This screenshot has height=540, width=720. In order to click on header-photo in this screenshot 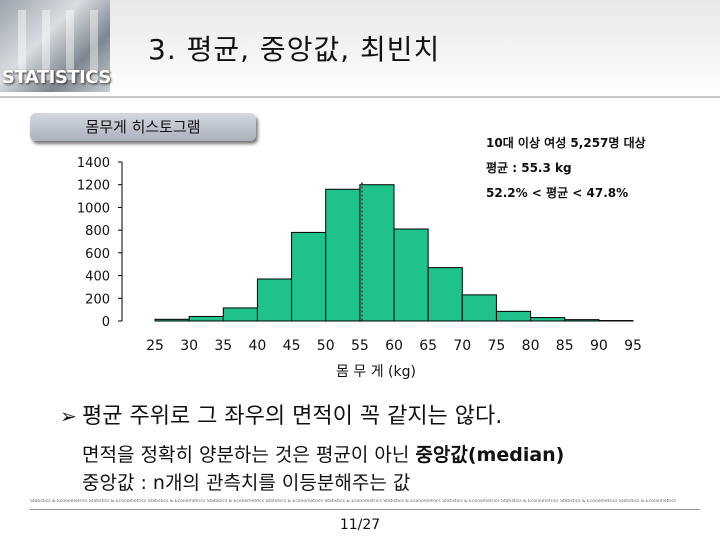, I will do `click(55, 46)`.